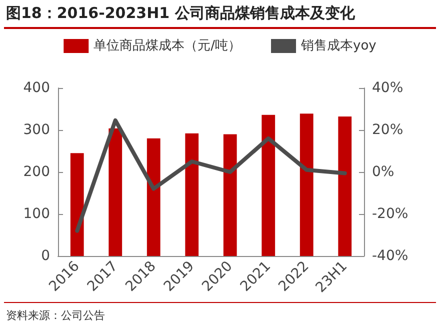 The image size is (440, 331). Describe the element at coordinates (388, 88) in the screenshot. I see `y2-tick-label: 40%` at that location.